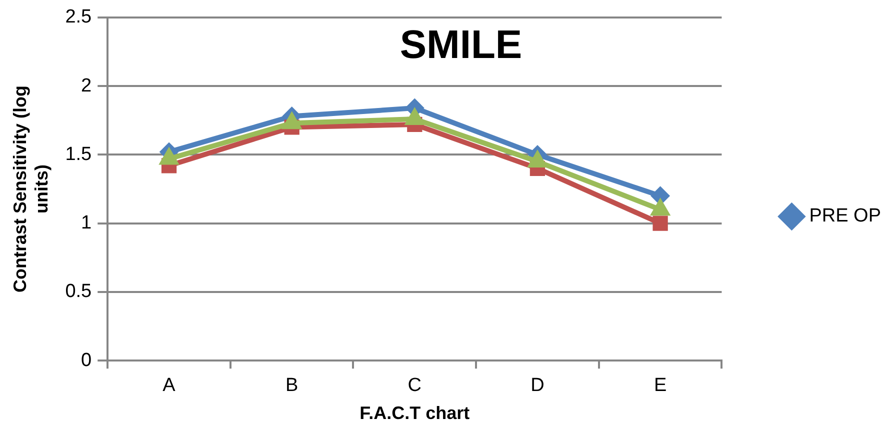  I want to click on chart-title: SMILE, so click(461, 45).